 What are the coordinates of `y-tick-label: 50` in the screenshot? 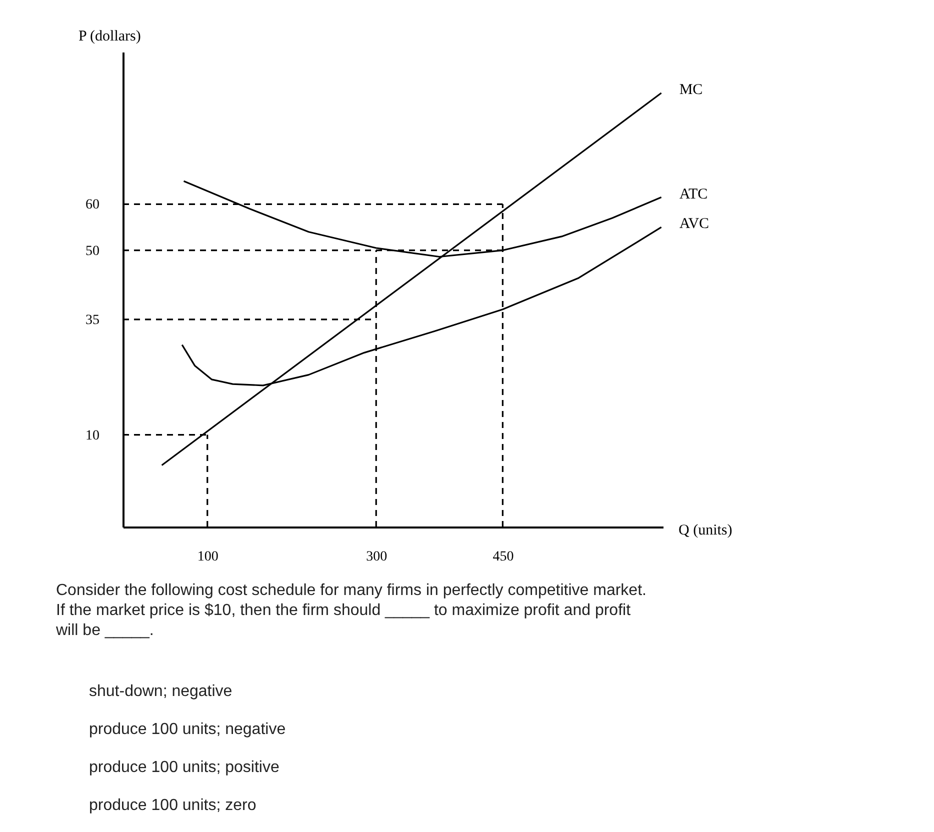 It's located at (93, 251).